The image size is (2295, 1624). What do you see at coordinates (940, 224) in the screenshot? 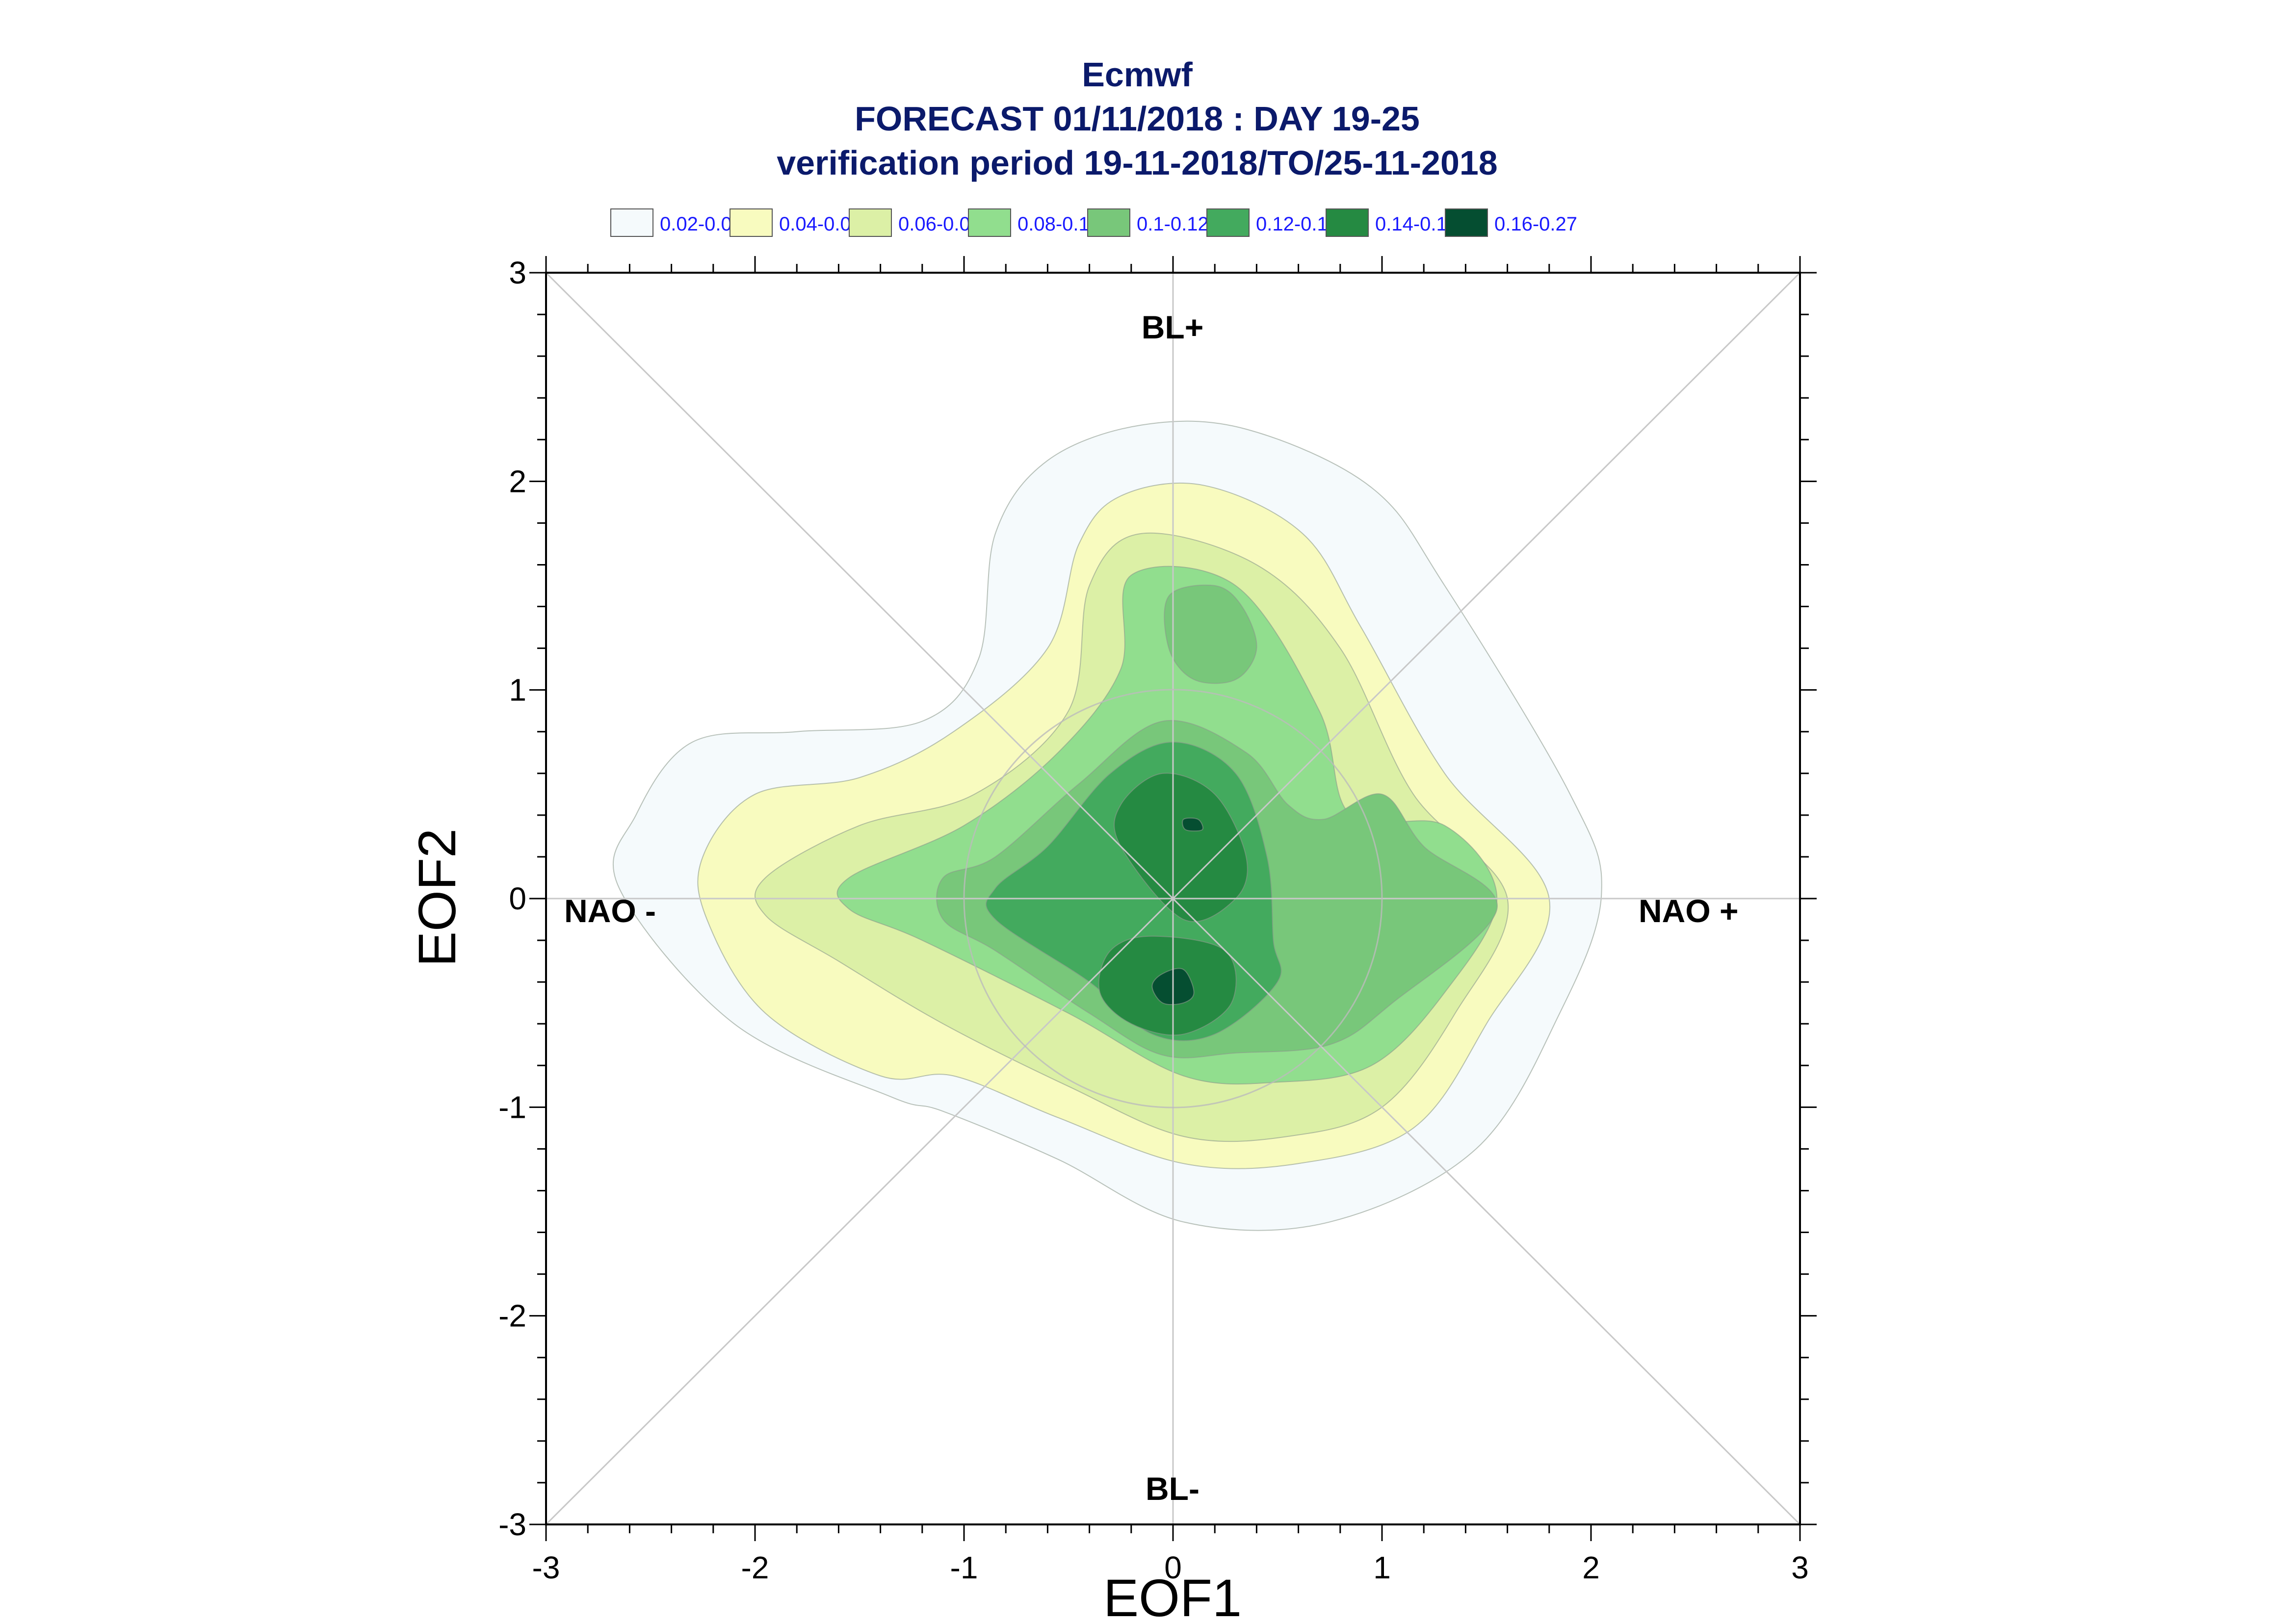
I see `legend-label-0.06-0.08: 0.06-0.08` at bounding box center [940, 224].